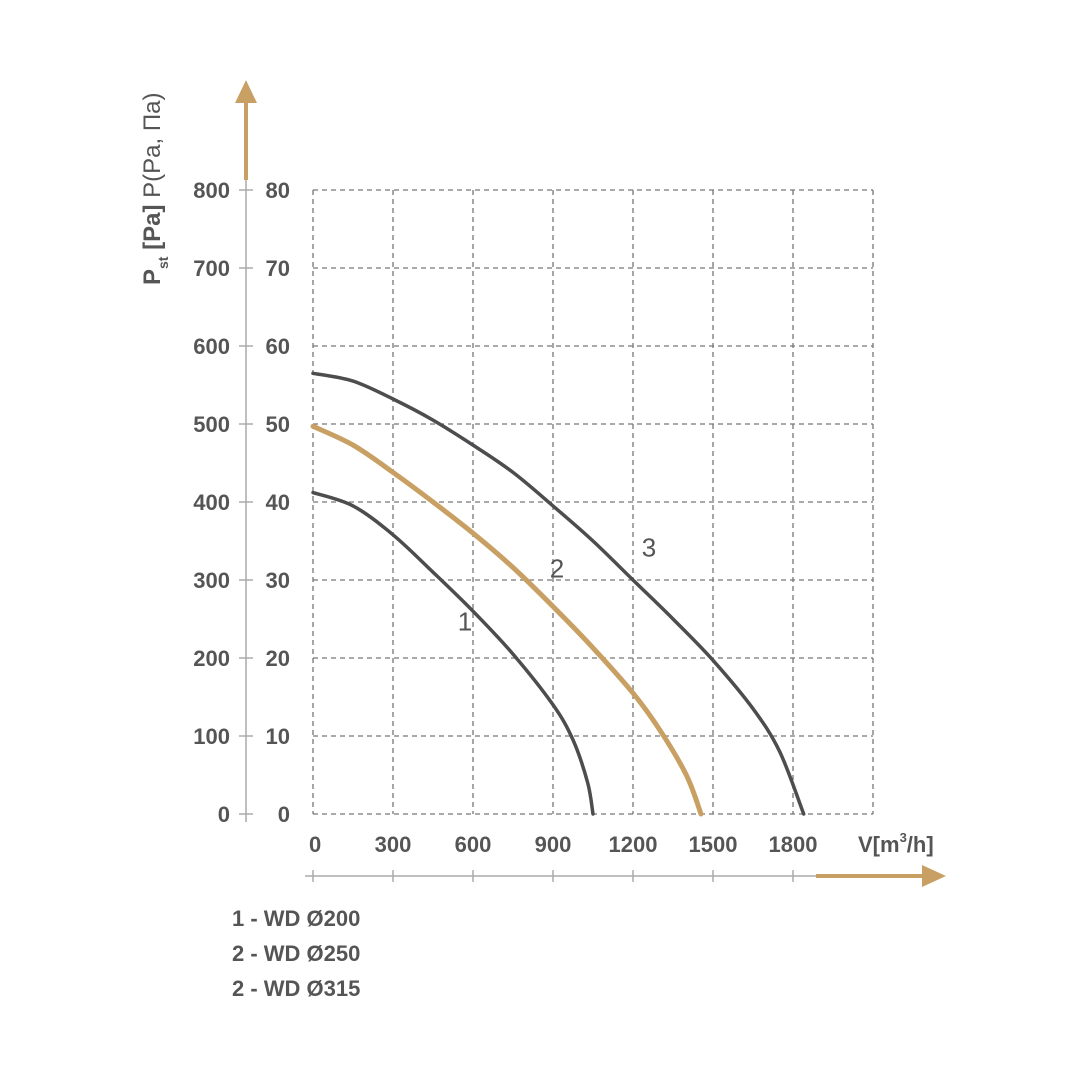 The height and width of the screenshot is (1080, 1080). Describe the element at coordinates (649, 548) in the screenshot. I see `curve-label-3: 3` at that location.